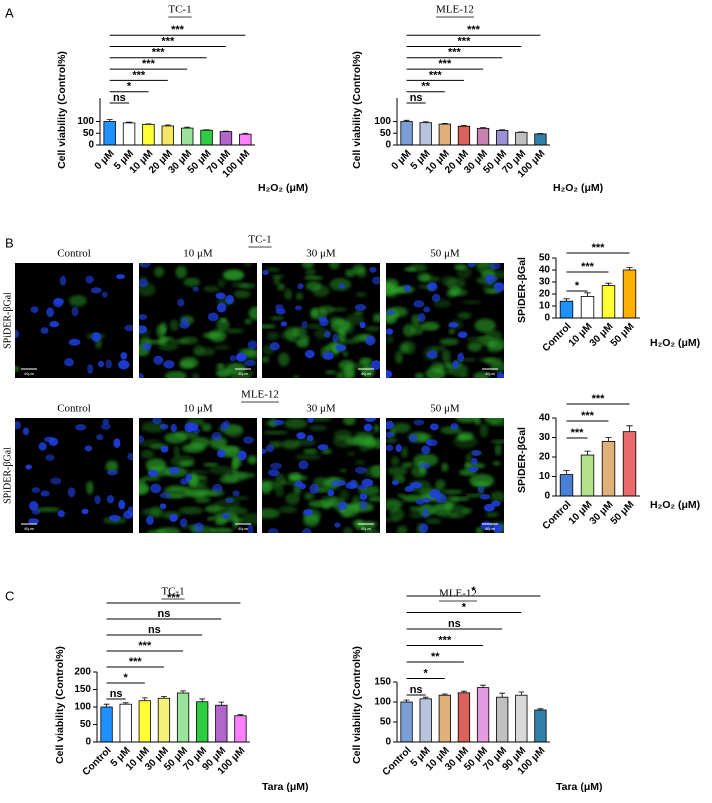 The image size is (712, 803). Describe the element at coordinates (60, 705) in the screenshot. I see `y-axis-label: Cell viability (Control%)` at that location.